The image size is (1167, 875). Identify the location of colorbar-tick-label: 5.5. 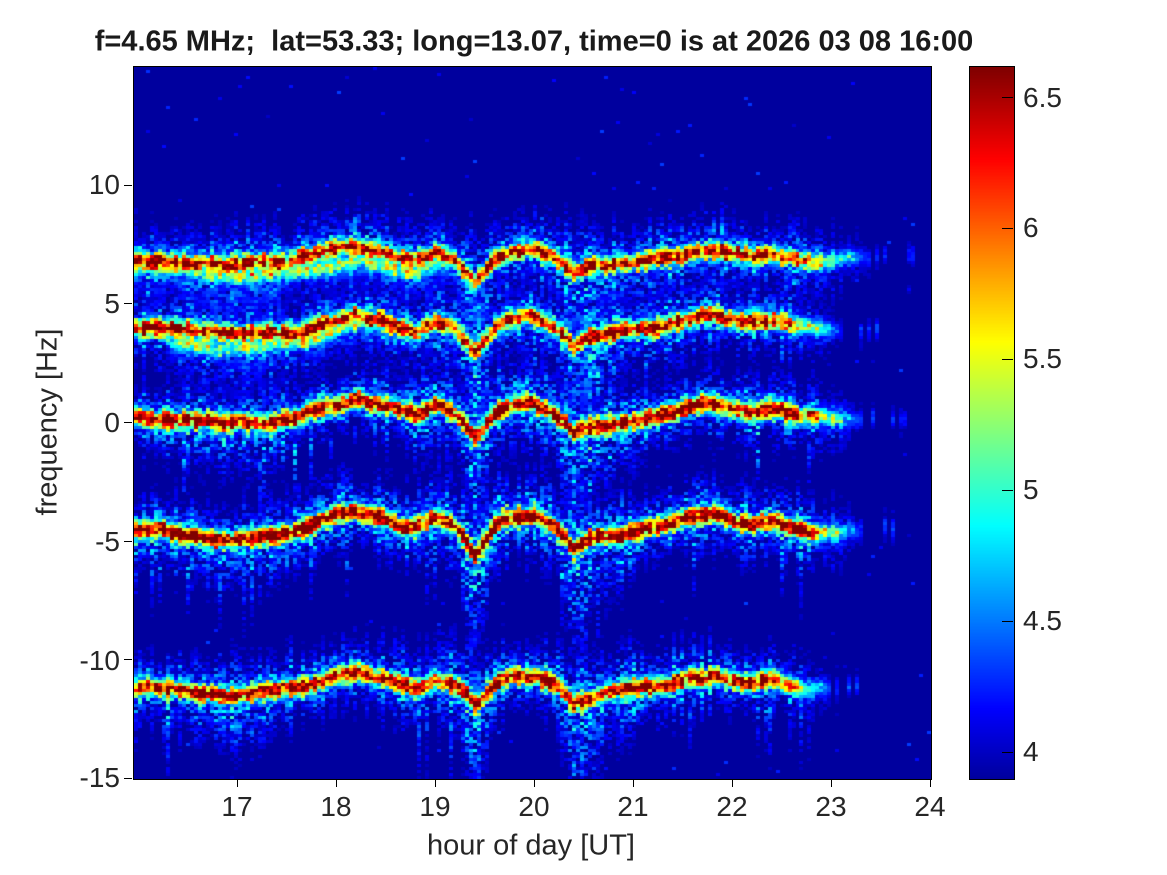
(1042, 358).